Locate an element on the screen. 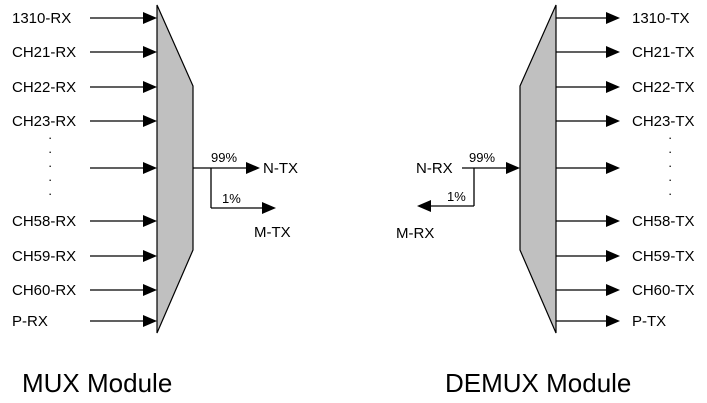 Image resolution: width=707 pixels, height=403 pixels. mux-input-port: CH59-RX is located at coordinates (84, 256).